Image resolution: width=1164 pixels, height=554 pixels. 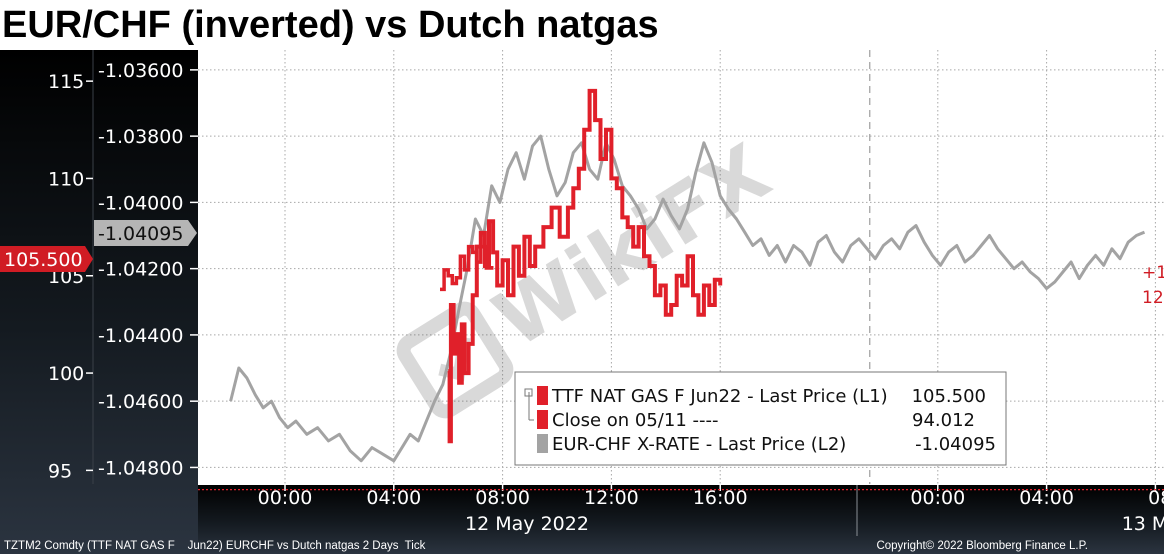 What do you see at coordinates (542, 443) in the screenshot?
I see `legend-swatch-eurchf` at bounding box center [542, 443].